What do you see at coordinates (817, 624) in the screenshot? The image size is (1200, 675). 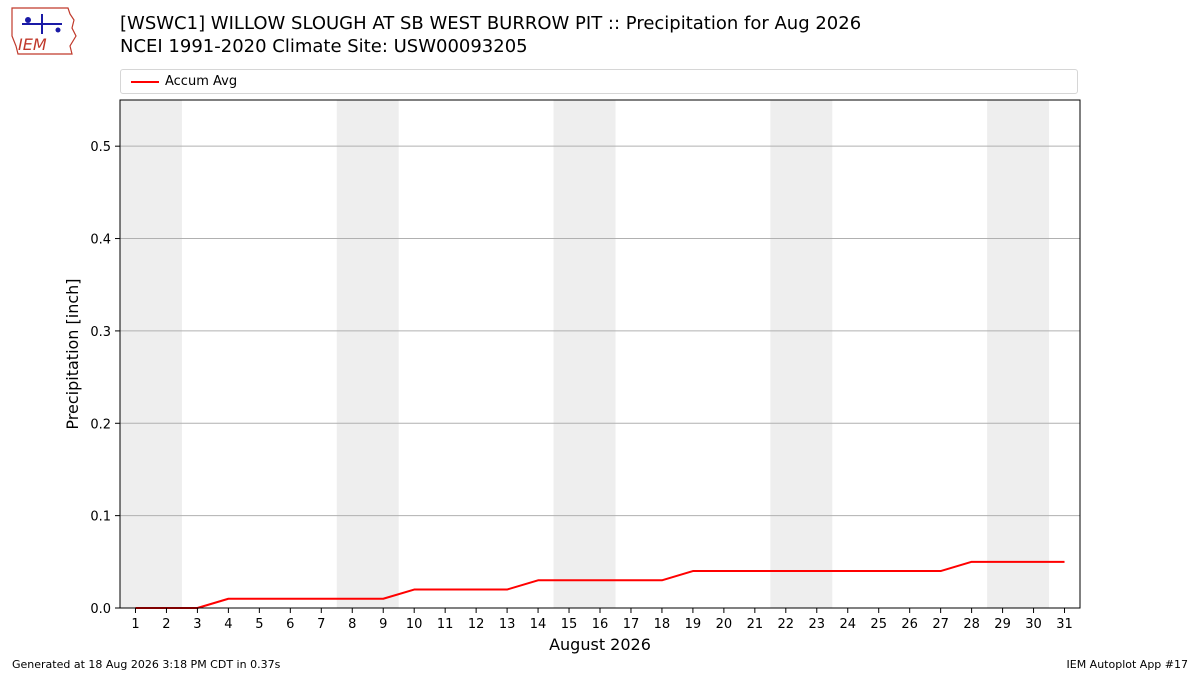 I see `x-tick-label-23: 23` at bounding box center [817, 624].